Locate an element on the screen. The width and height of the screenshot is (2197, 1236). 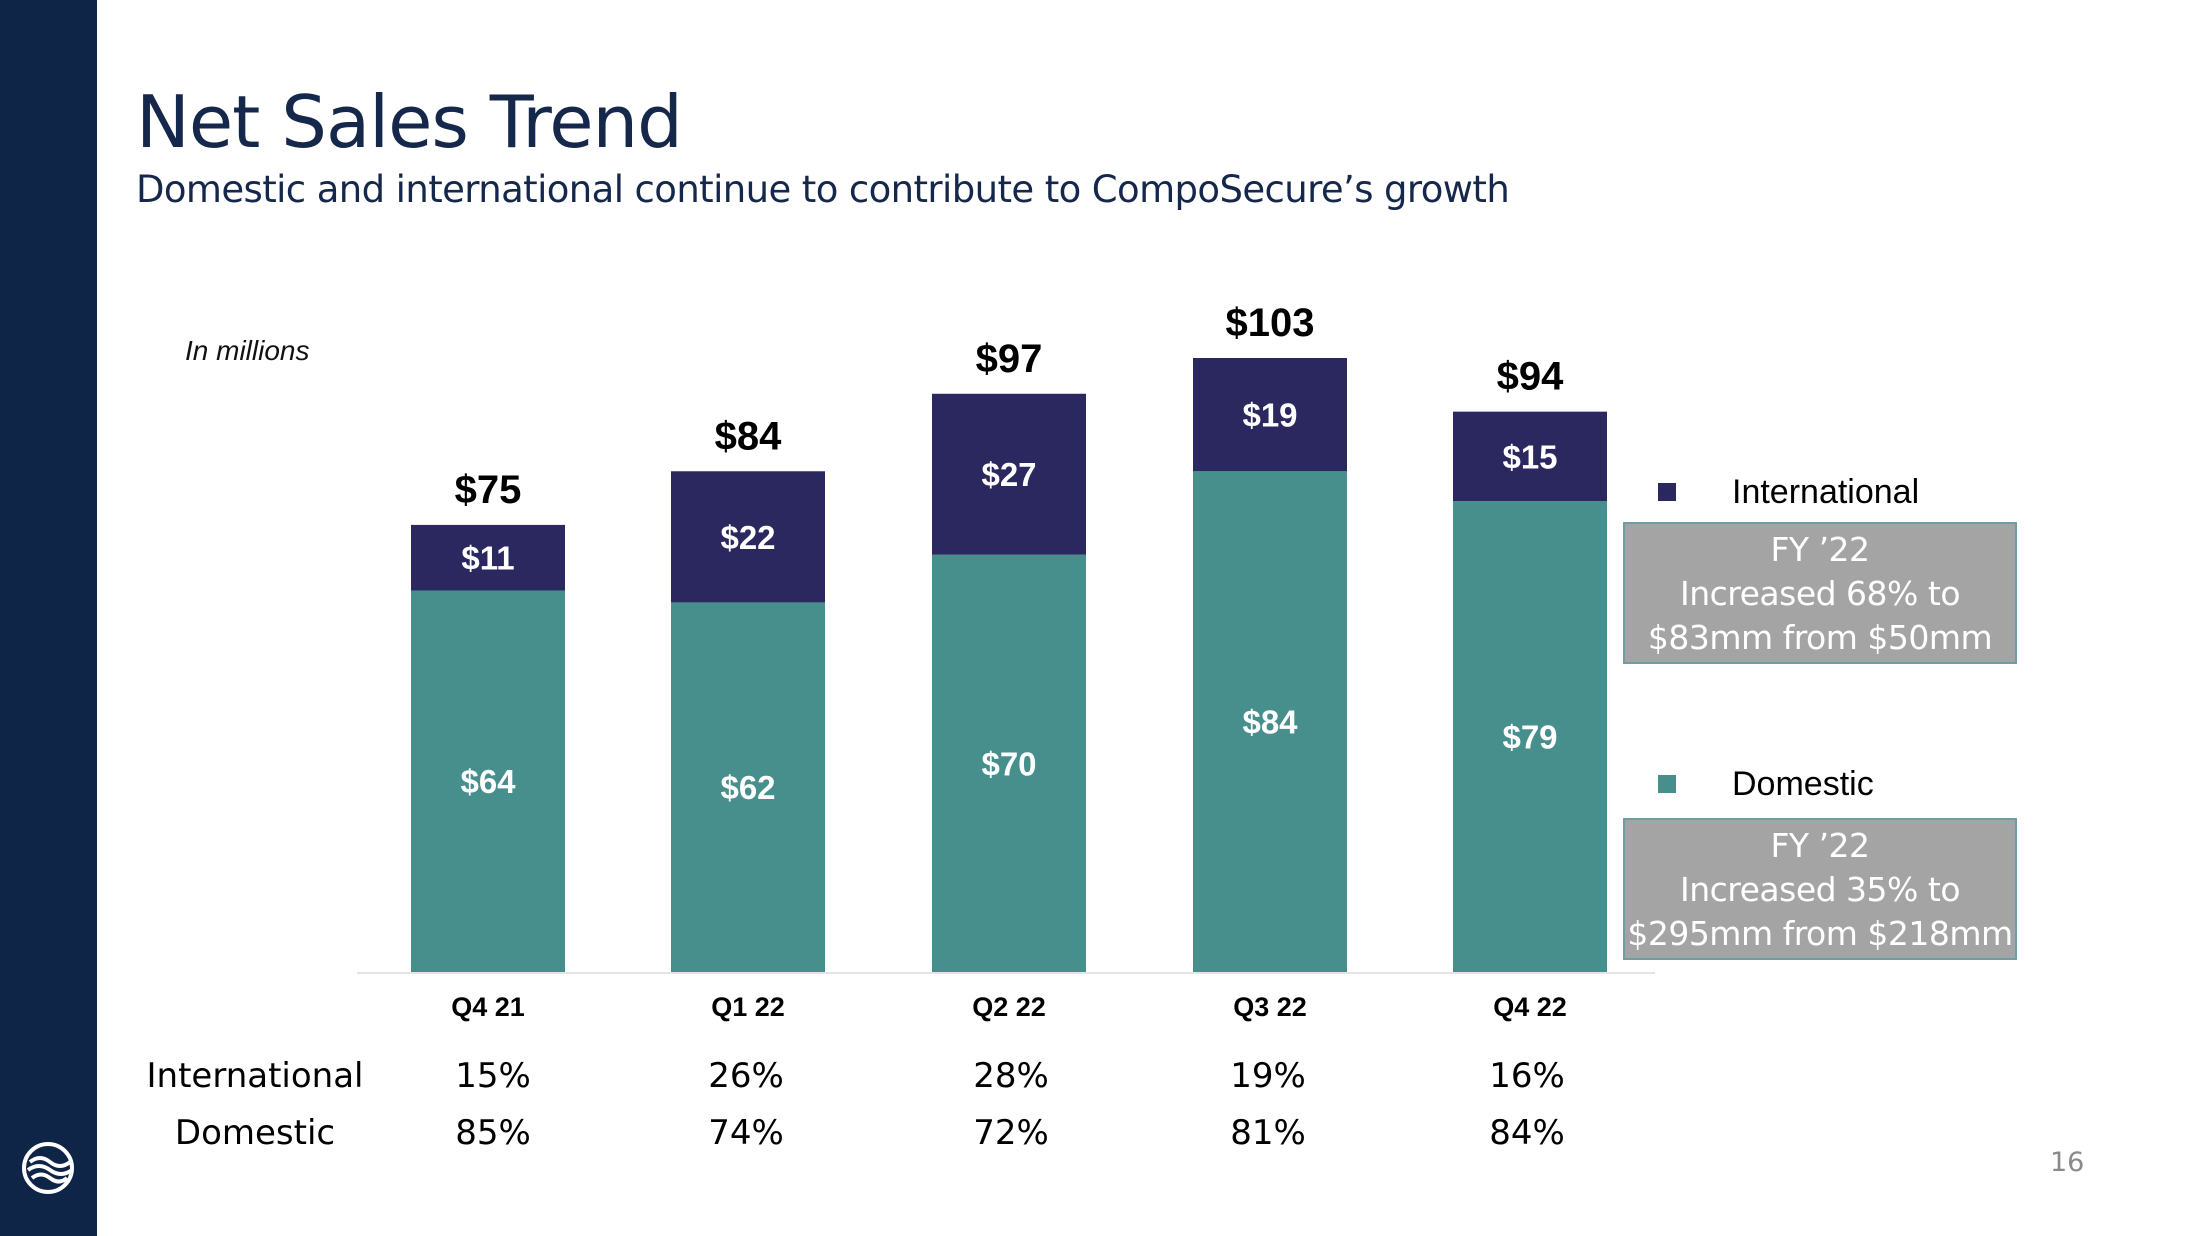
mix-domestic-q2-22: 72% is located at coordinates (1011, 1133).